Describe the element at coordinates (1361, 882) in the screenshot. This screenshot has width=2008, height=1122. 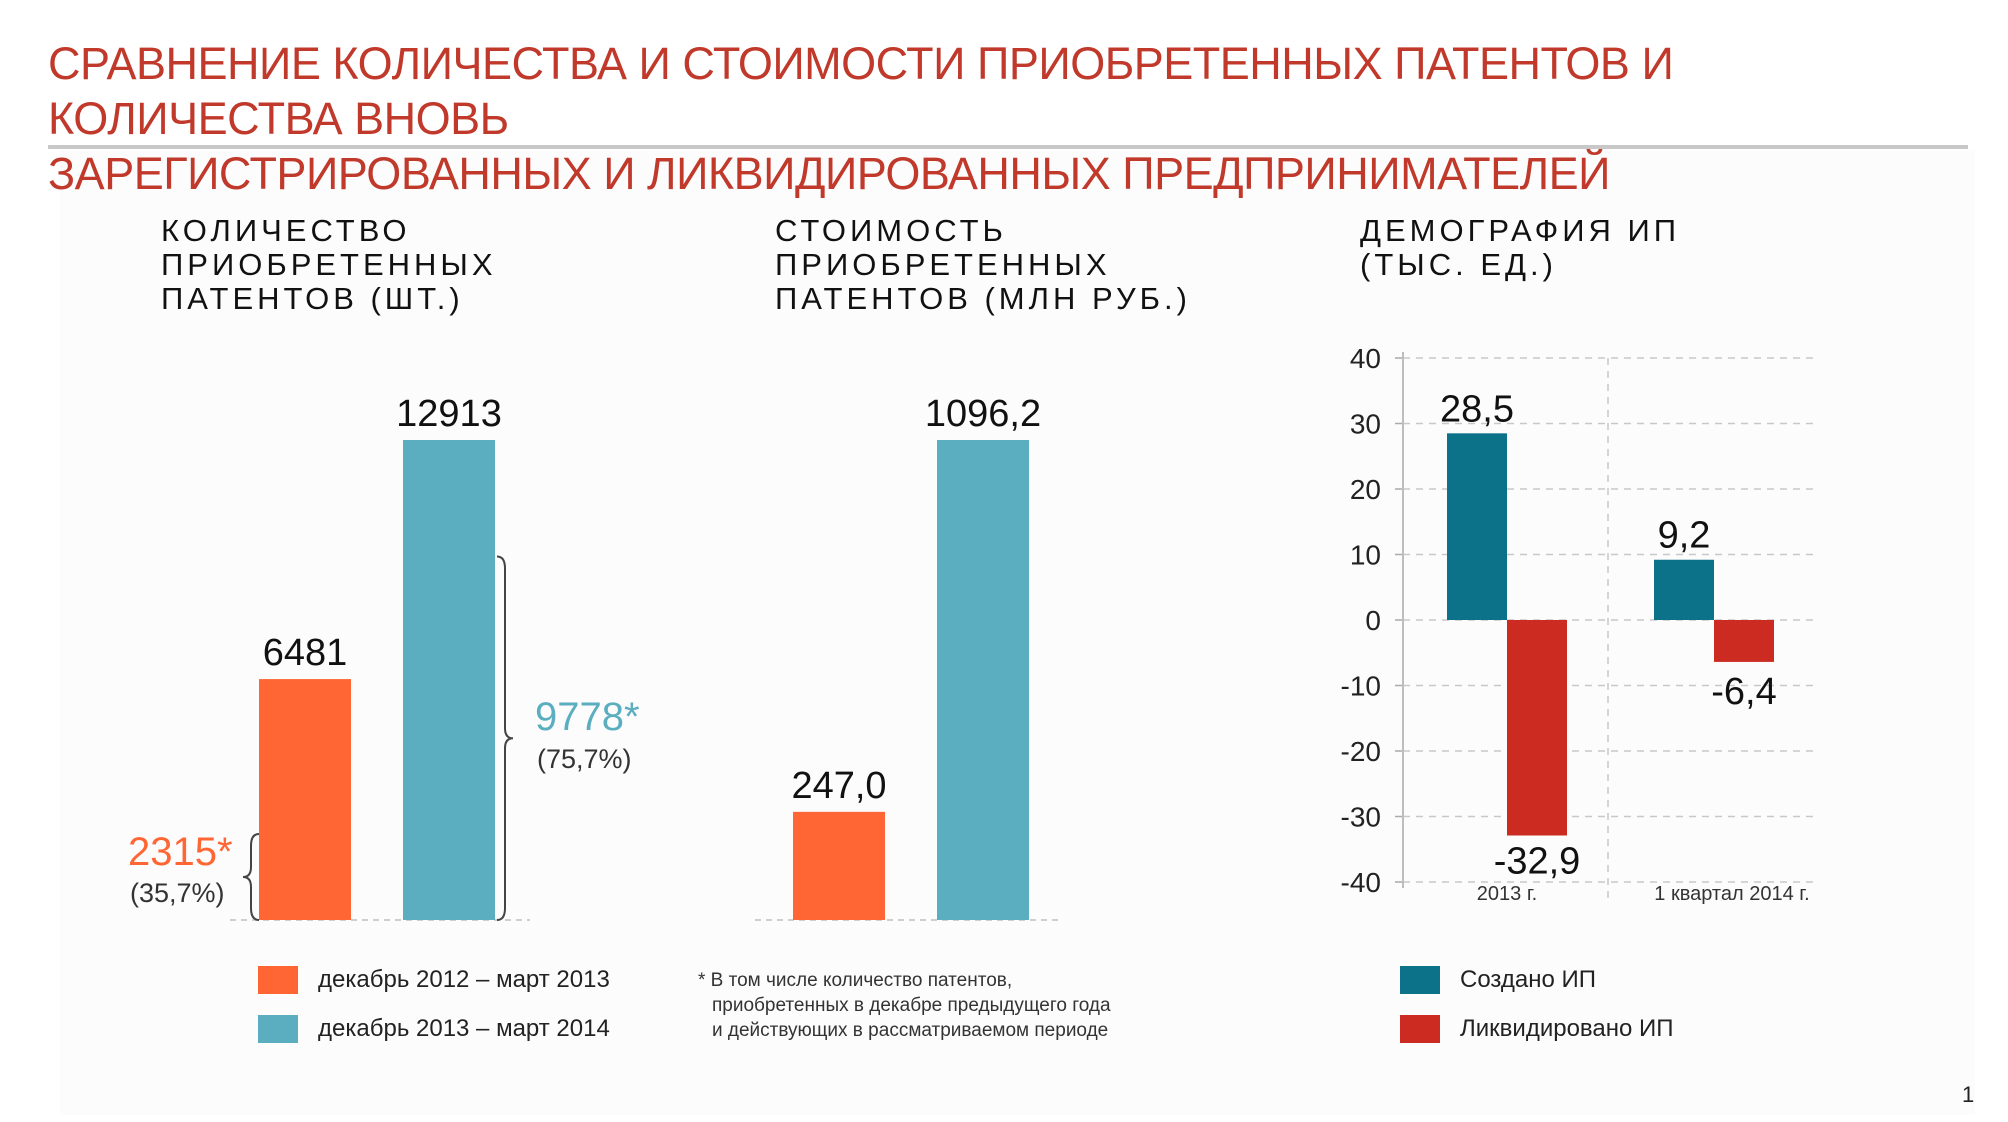
I see `chart-3-tick-label: -40` at that location.